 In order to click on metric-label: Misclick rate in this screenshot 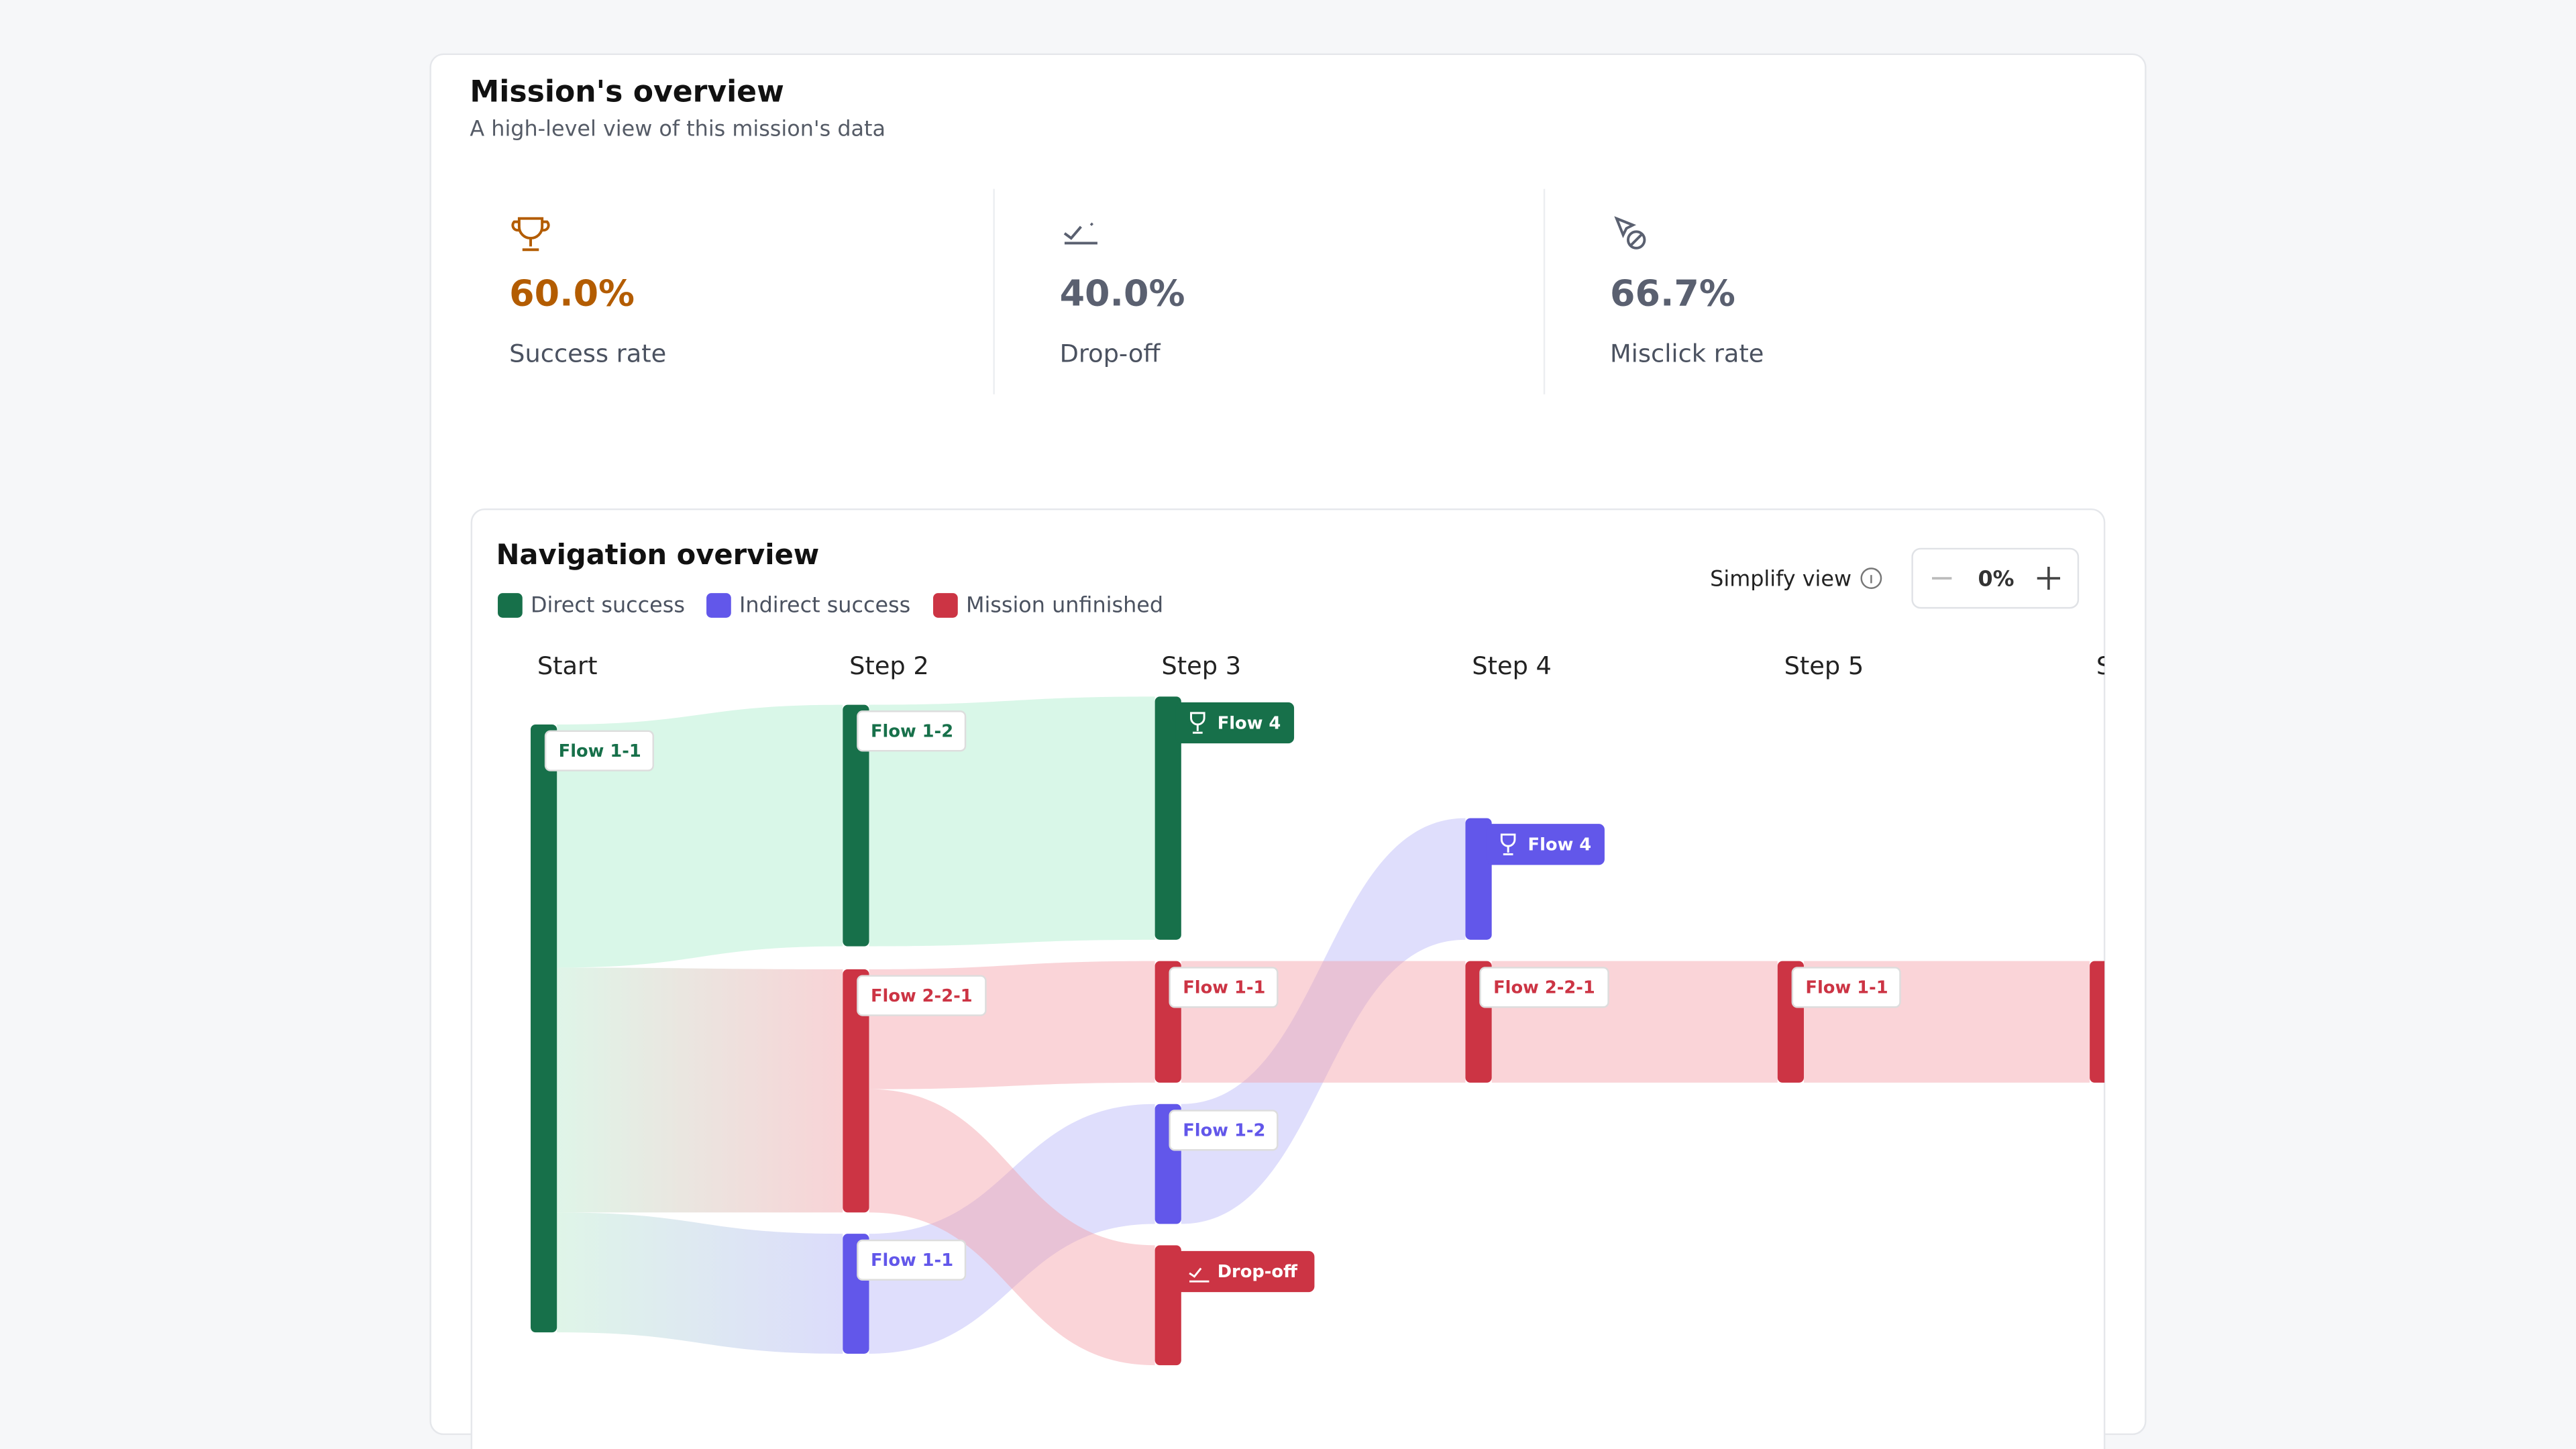, I will do `click(1687, 353)`.